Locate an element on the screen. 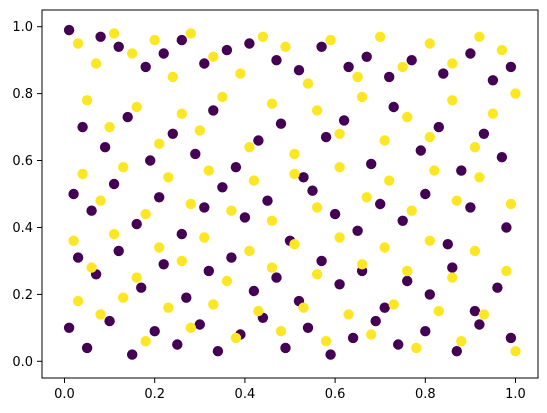 The image size is (547, 413). x-axis: 0.0 0.2 0.4 0.6 0.8 1.0 is located at coordinates (290, 390).